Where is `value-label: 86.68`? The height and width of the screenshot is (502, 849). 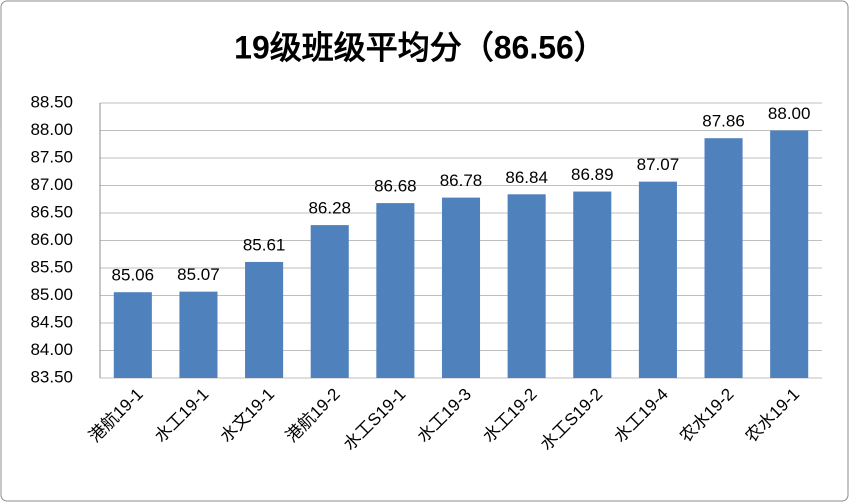 value-label: 86.68 is located at coordinates (395, 186).